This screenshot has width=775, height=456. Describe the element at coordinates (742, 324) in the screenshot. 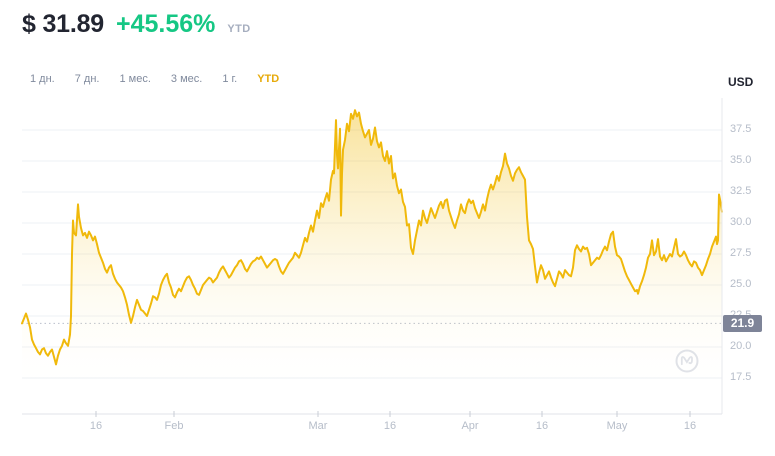

I see `reference-price-badge: 21.9` at that location.